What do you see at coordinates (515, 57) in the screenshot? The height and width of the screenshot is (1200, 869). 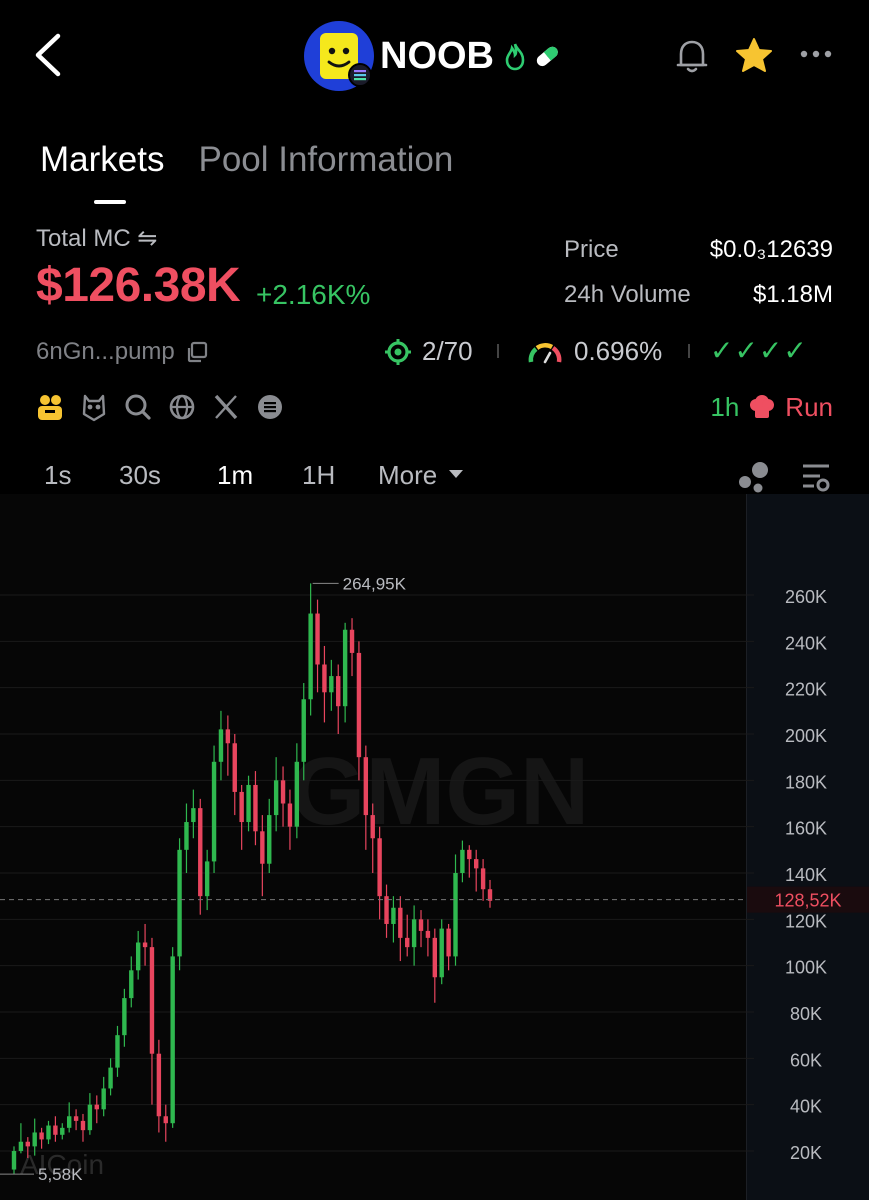 I see `flame-icon` at bounding box center [515, 57].